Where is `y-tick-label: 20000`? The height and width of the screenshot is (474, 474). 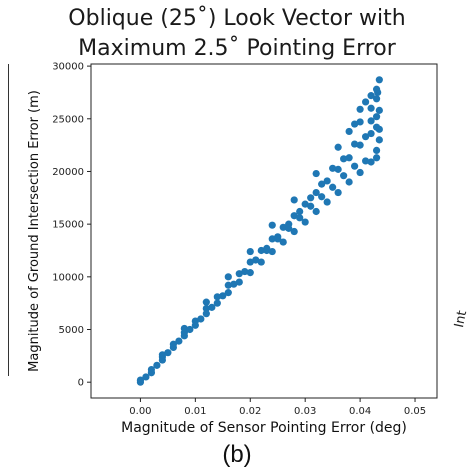
y-tick-label: 20000 is located at coordinates (68, 172).